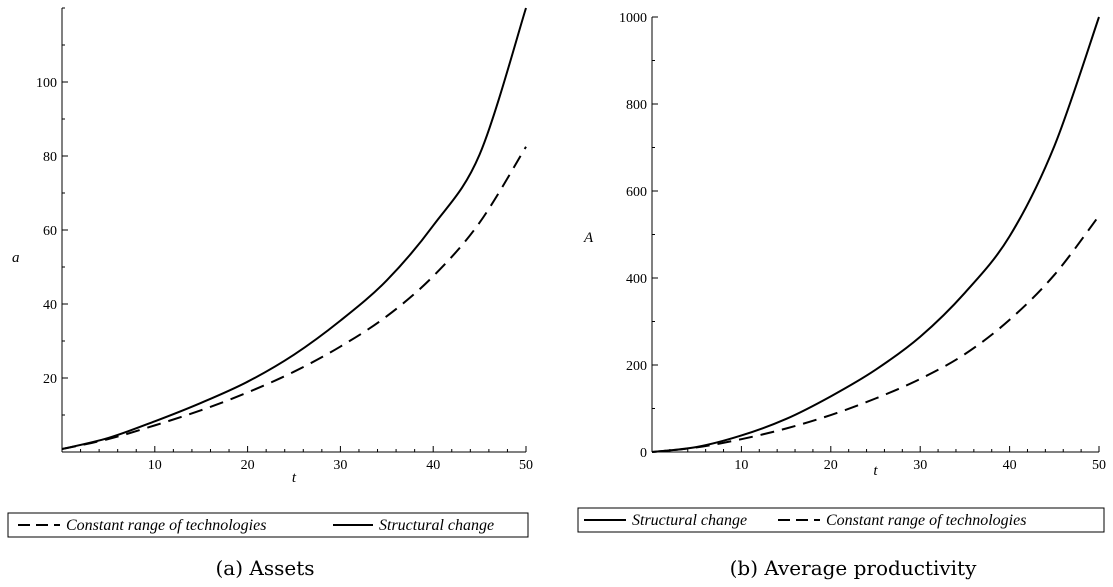 This screenshot has height=587, width=1113. I want to click on y-axis-label: A, so click(588, 238).